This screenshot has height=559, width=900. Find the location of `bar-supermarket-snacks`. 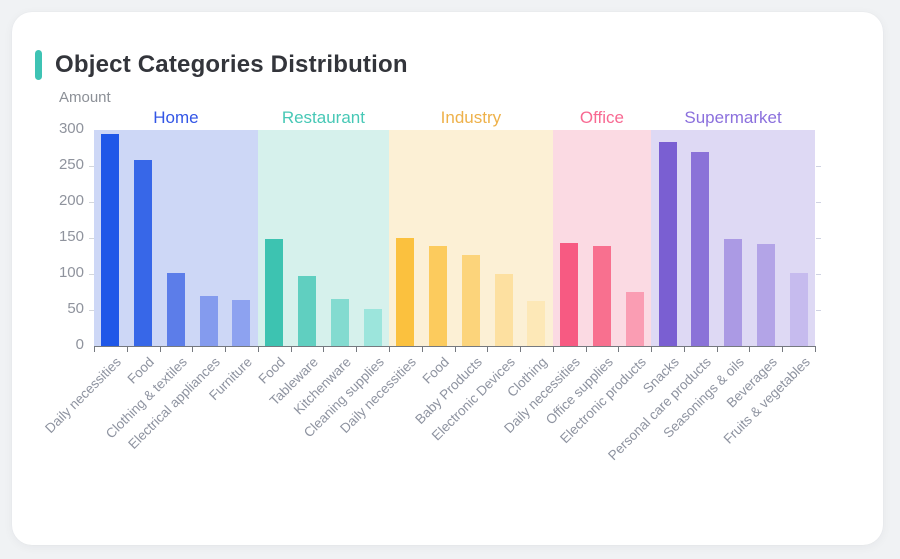

bar-supermarket-snacks is located at coordinates (667, 244).